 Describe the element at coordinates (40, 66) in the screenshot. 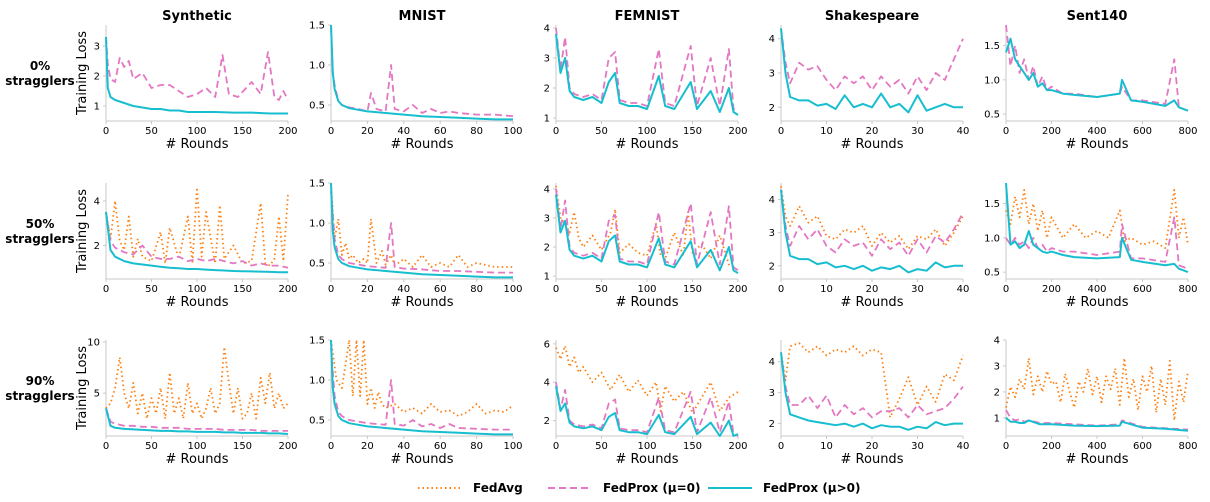

I see `row-label-line: 0%` at that location.